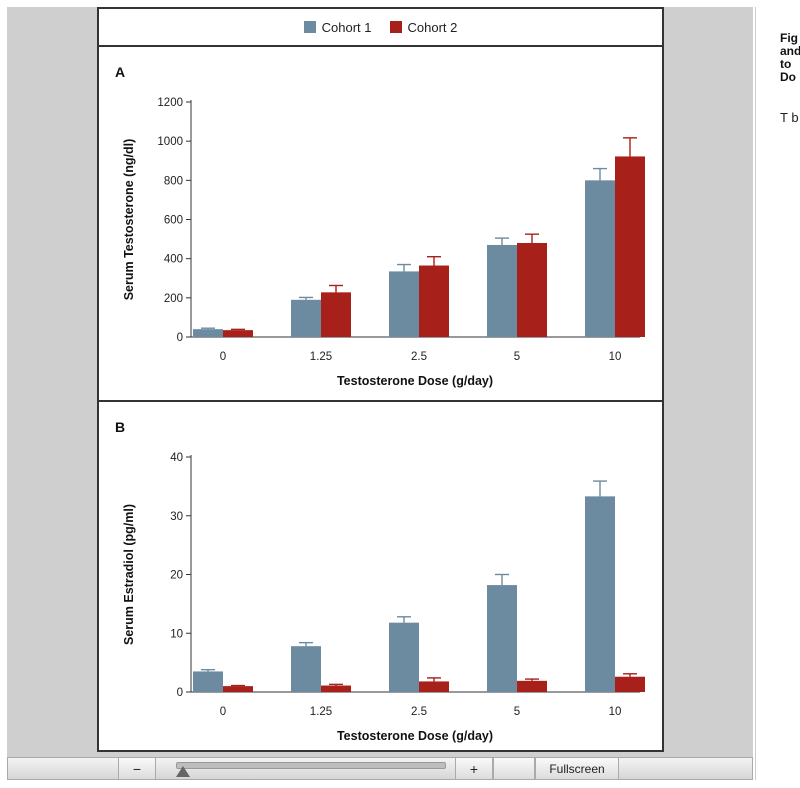  Describe the element at coordinates (346, 27) in the screenshot. I see `legend-label-cohort-1: Cohort 1` at that location.